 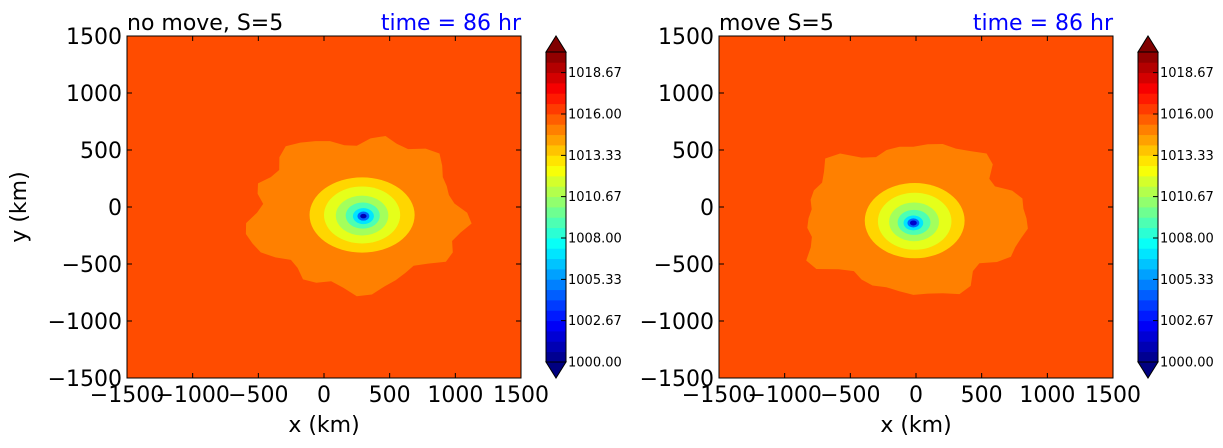 I want to click on panel-title-left: move S=5, so click(x=776, y=23).